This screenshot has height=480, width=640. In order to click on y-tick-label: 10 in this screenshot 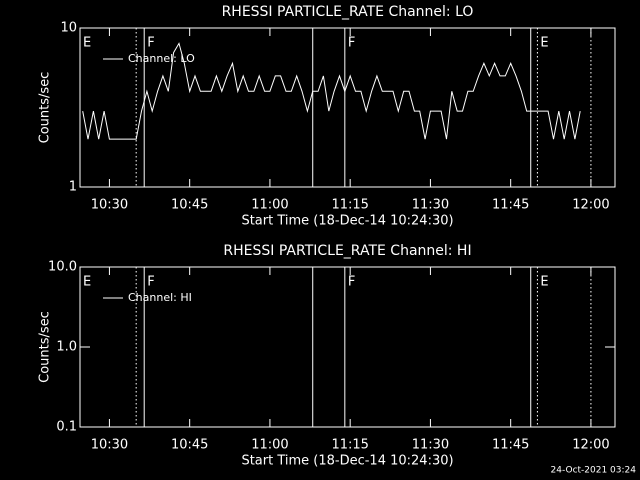, I will do `click(68, 28)`.